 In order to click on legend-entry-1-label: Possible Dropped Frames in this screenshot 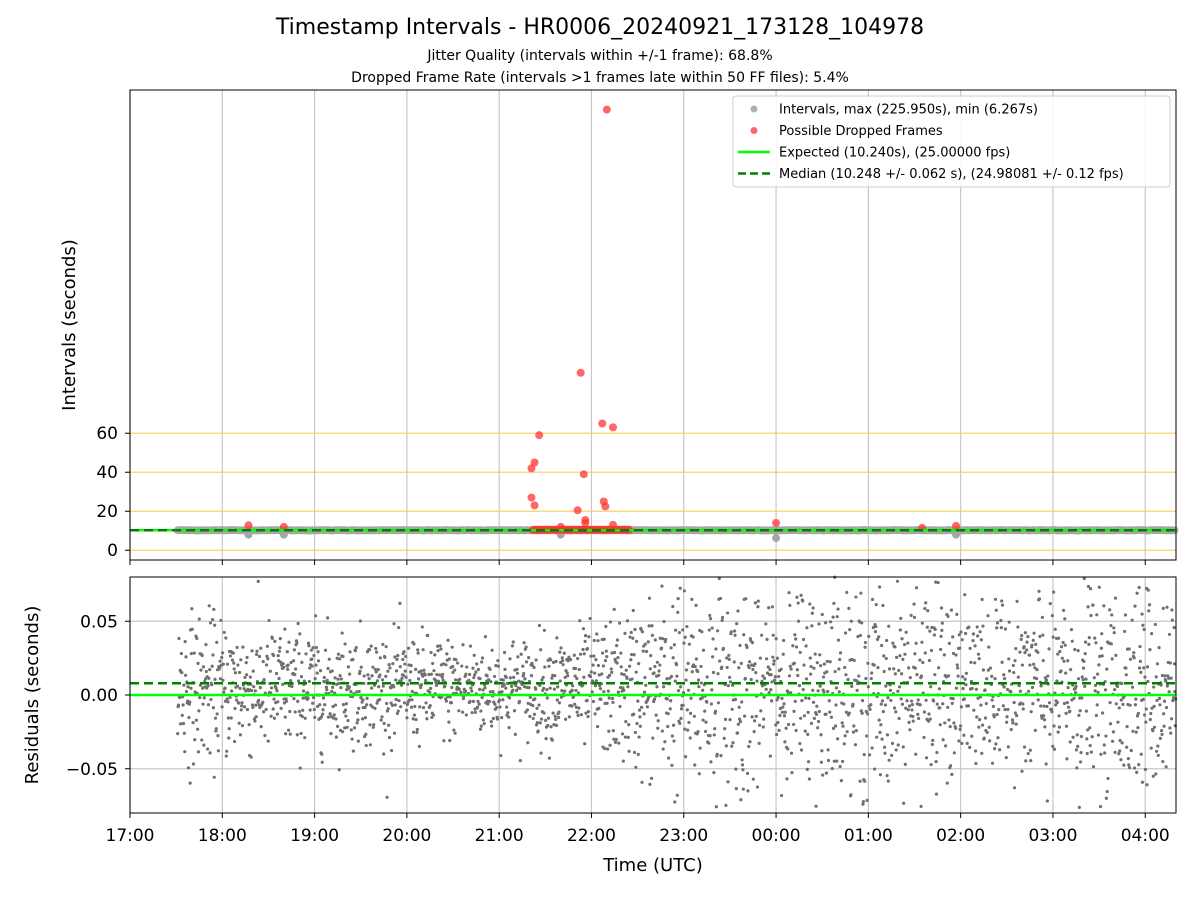, I will do `click(861, 131)`.